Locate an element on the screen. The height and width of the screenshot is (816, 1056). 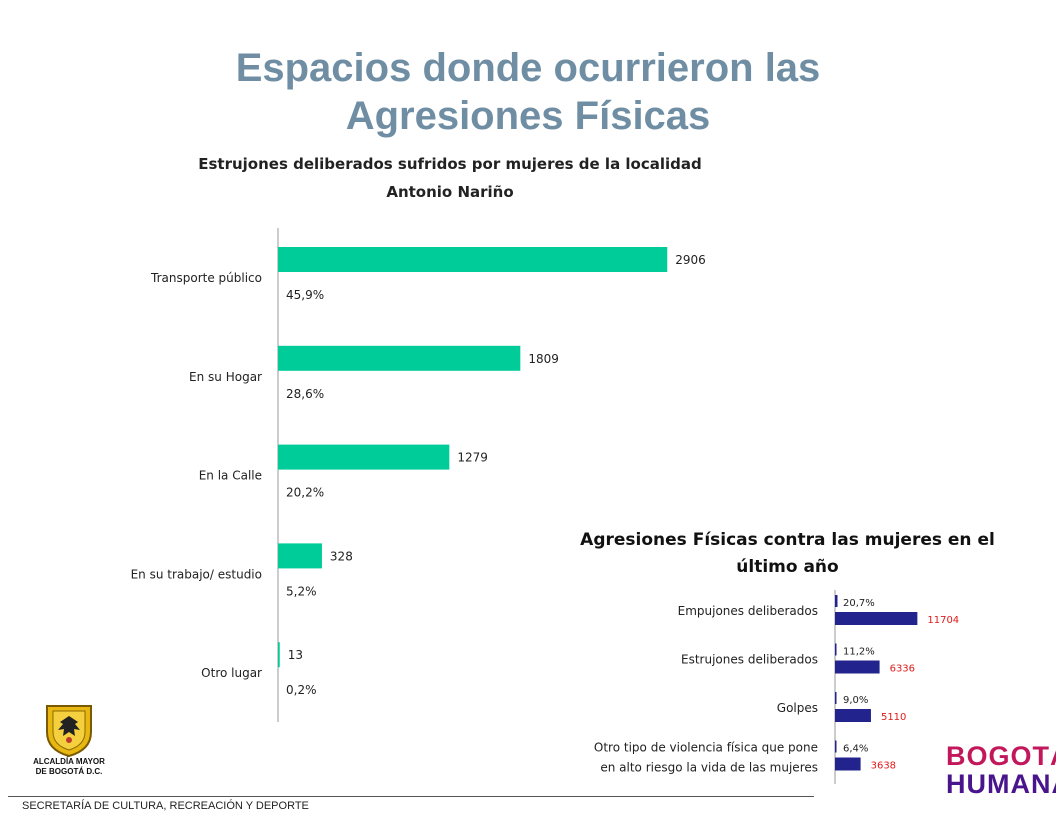
coat-of-arms-icon is located at coordinates (69, 731).